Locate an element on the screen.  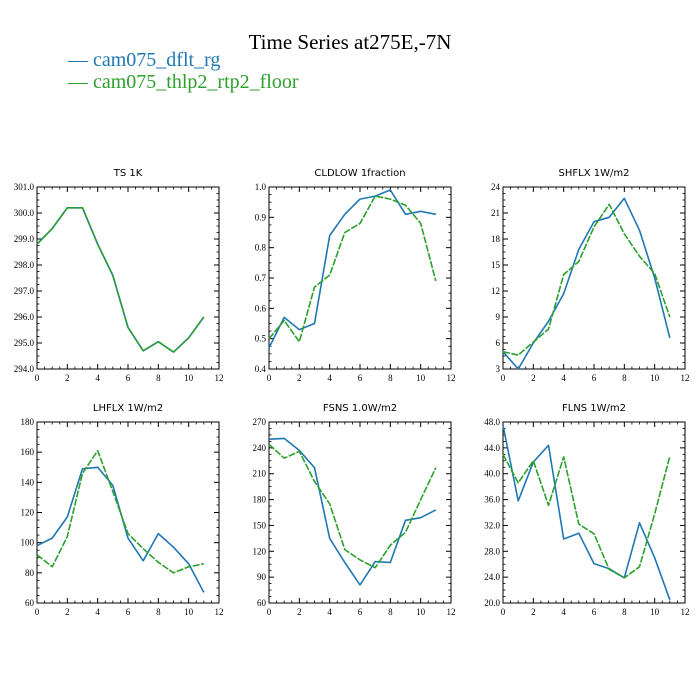
y-tick-label: 24.0 is located at coordinates (492, 577).